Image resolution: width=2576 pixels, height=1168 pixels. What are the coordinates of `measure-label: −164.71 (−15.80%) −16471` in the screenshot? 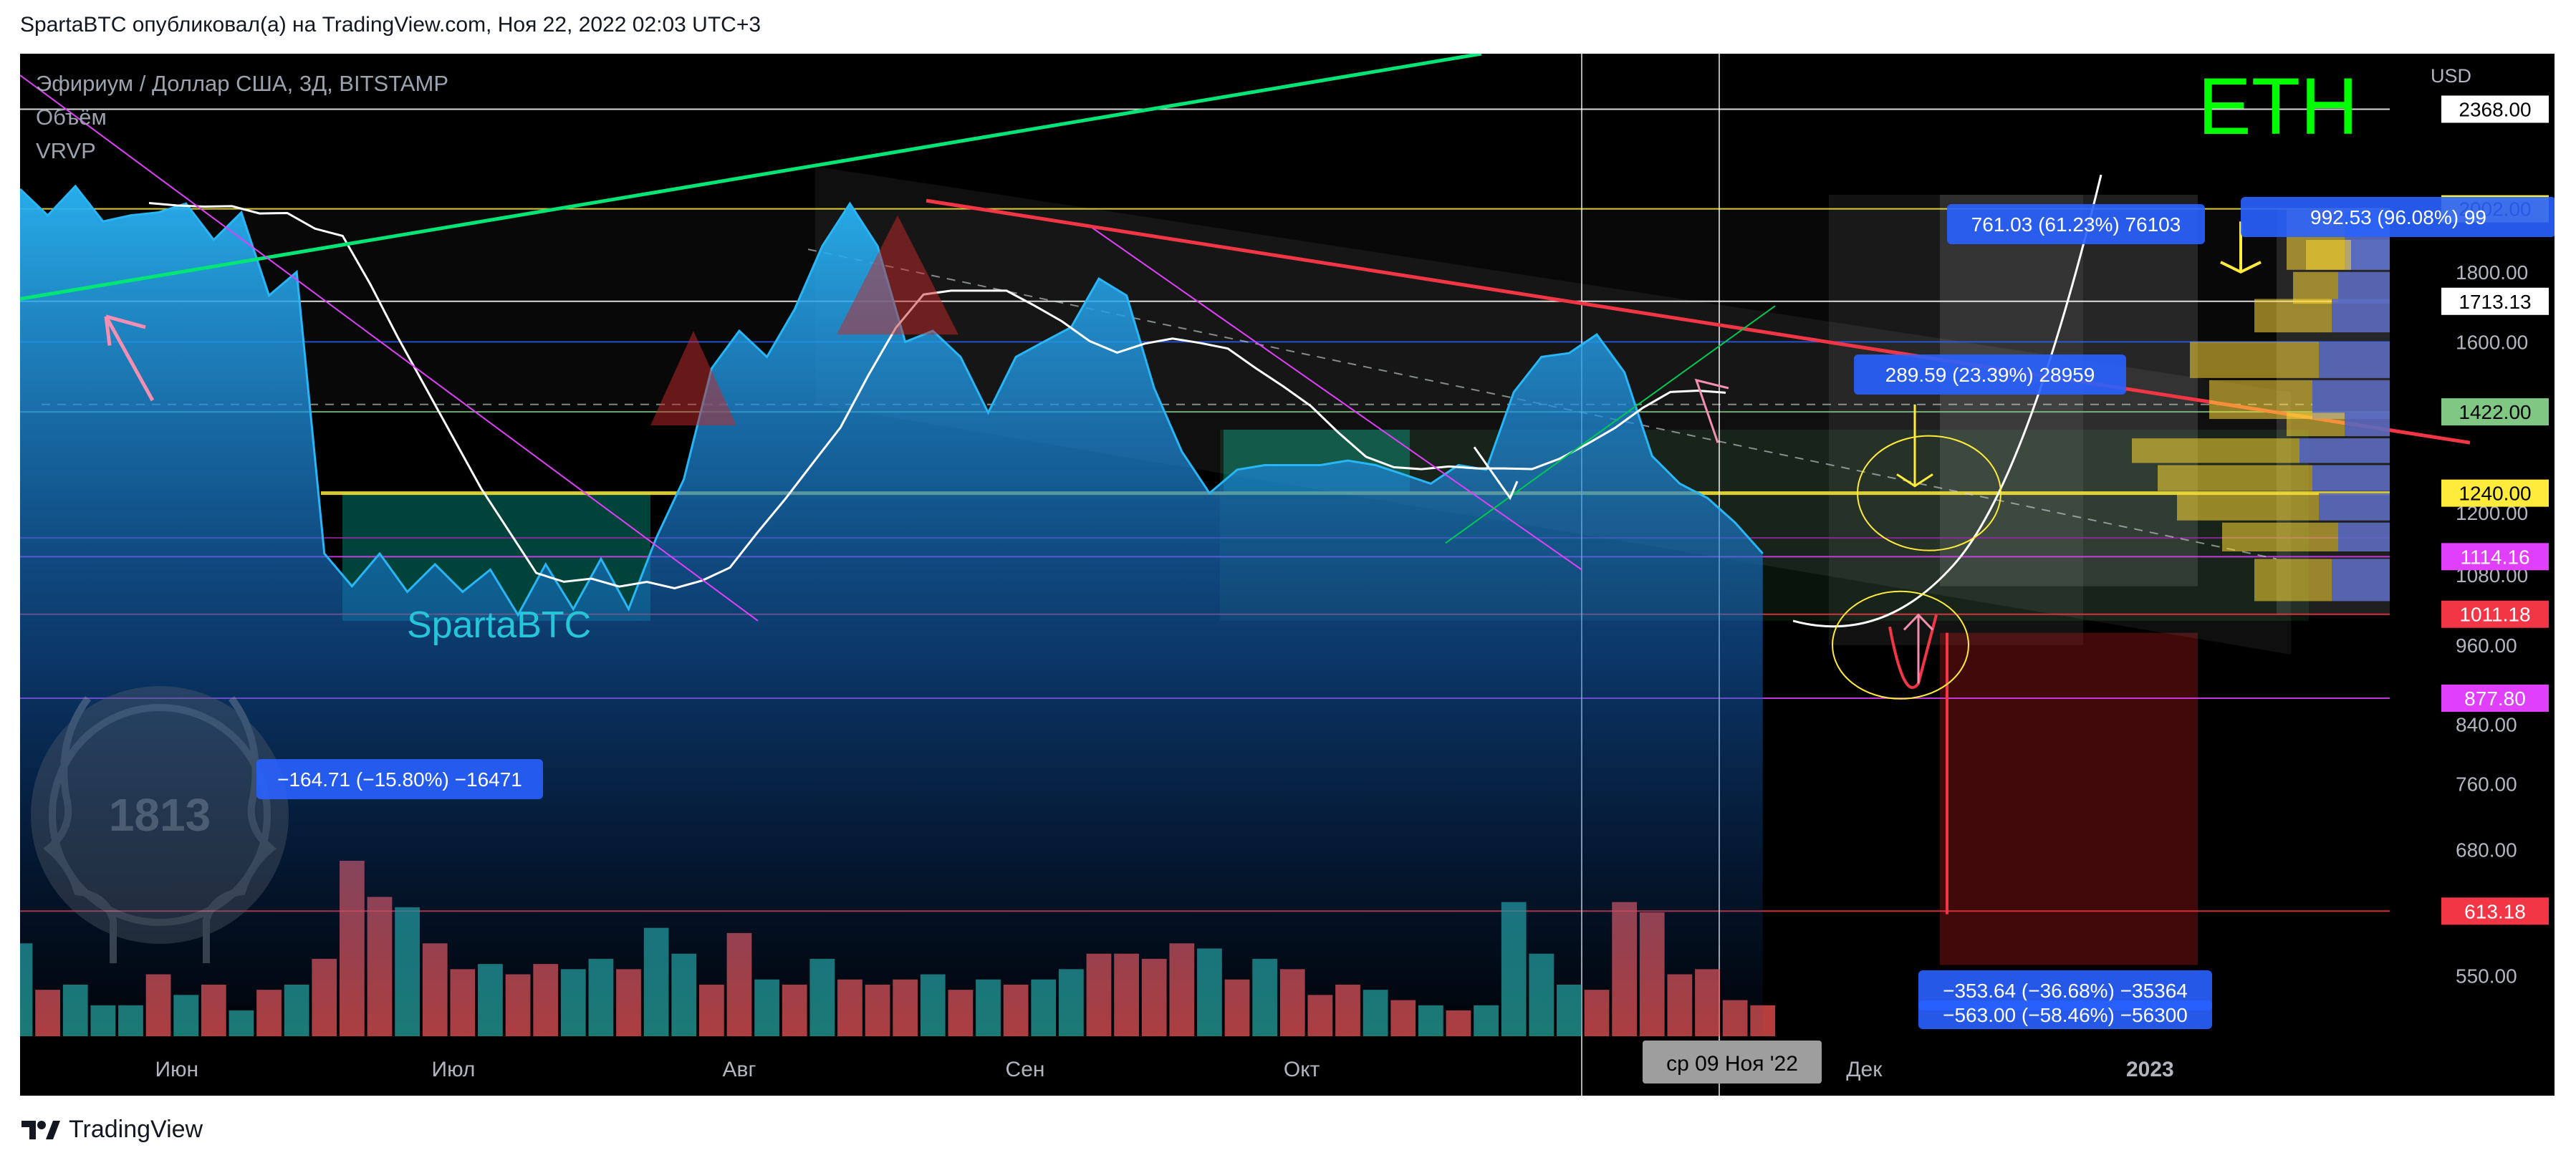 It's located at (400, 779).